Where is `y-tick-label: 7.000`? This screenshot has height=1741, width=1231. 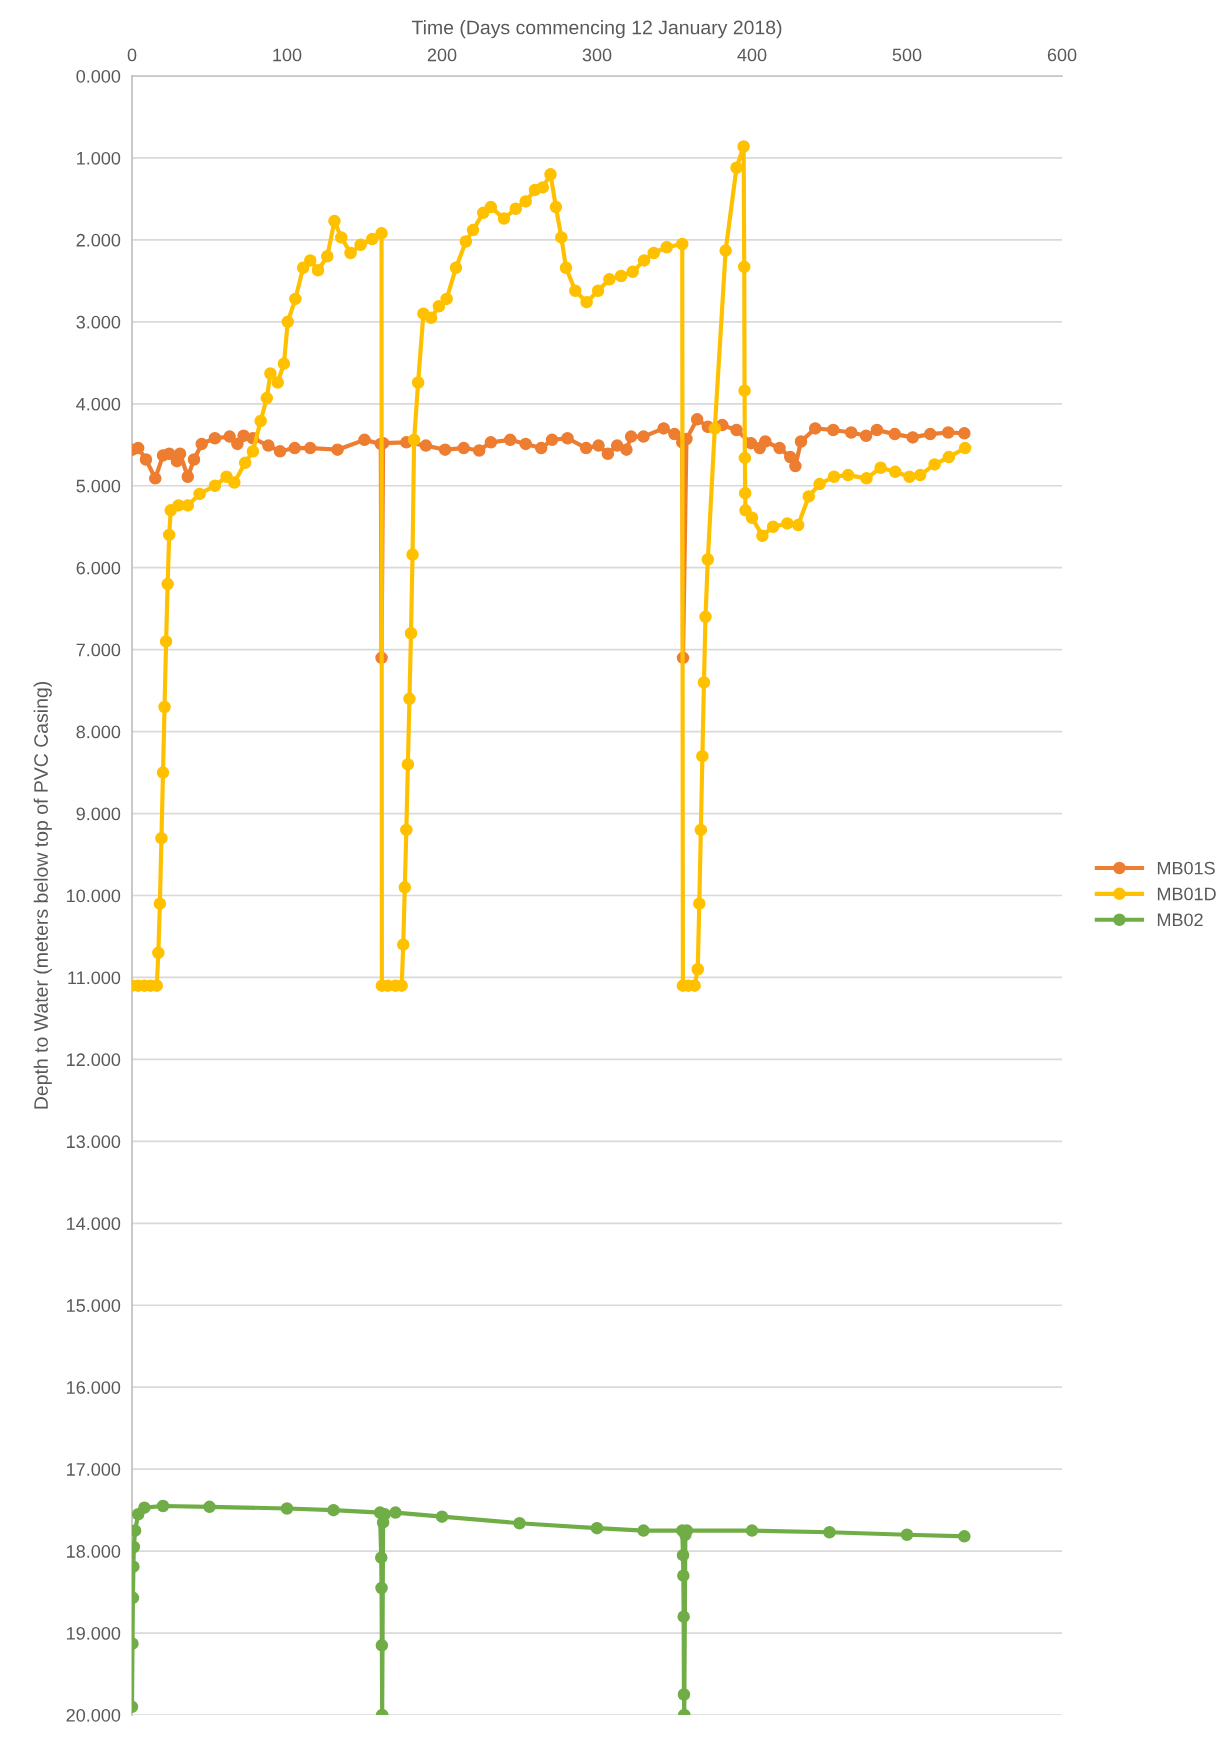
y-tick-label: 7.000 is located at coordinates (98, 650).